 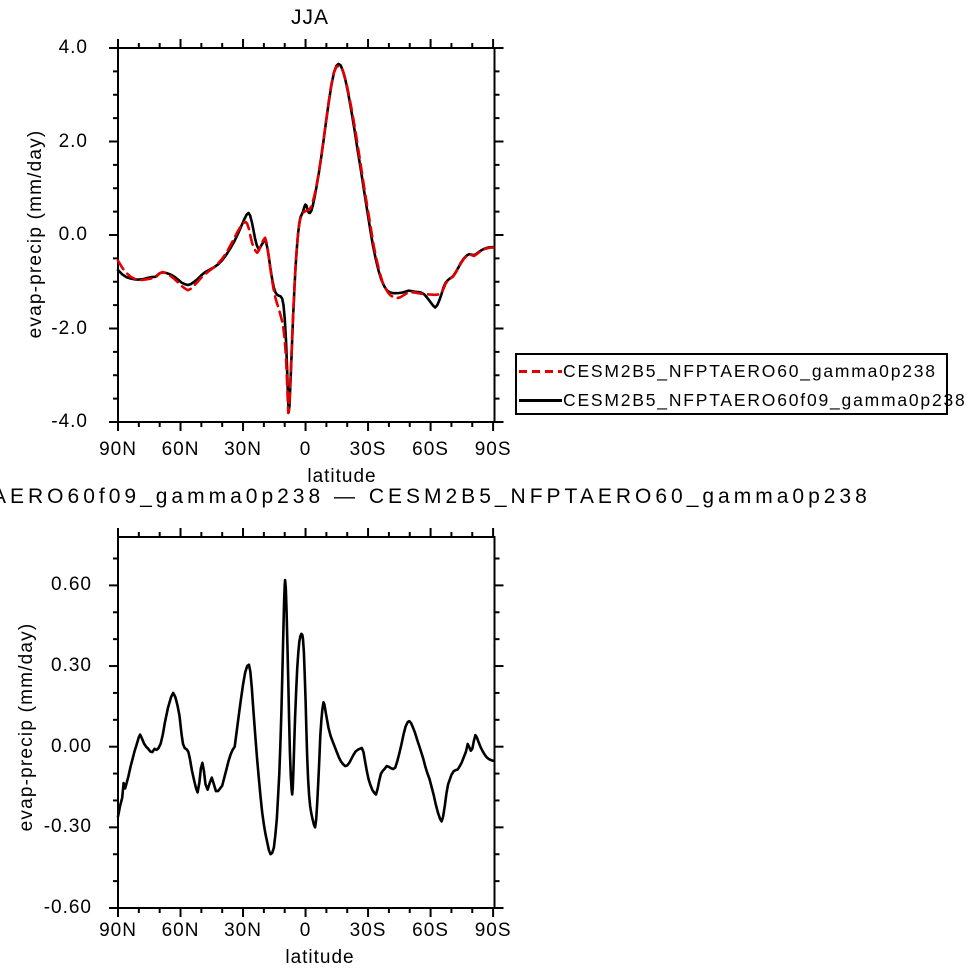 I want to click on legend-entry-solid-black: CESM2B5_NFPTAERO60f09_gamma0p238, so click(x=741, y=400).